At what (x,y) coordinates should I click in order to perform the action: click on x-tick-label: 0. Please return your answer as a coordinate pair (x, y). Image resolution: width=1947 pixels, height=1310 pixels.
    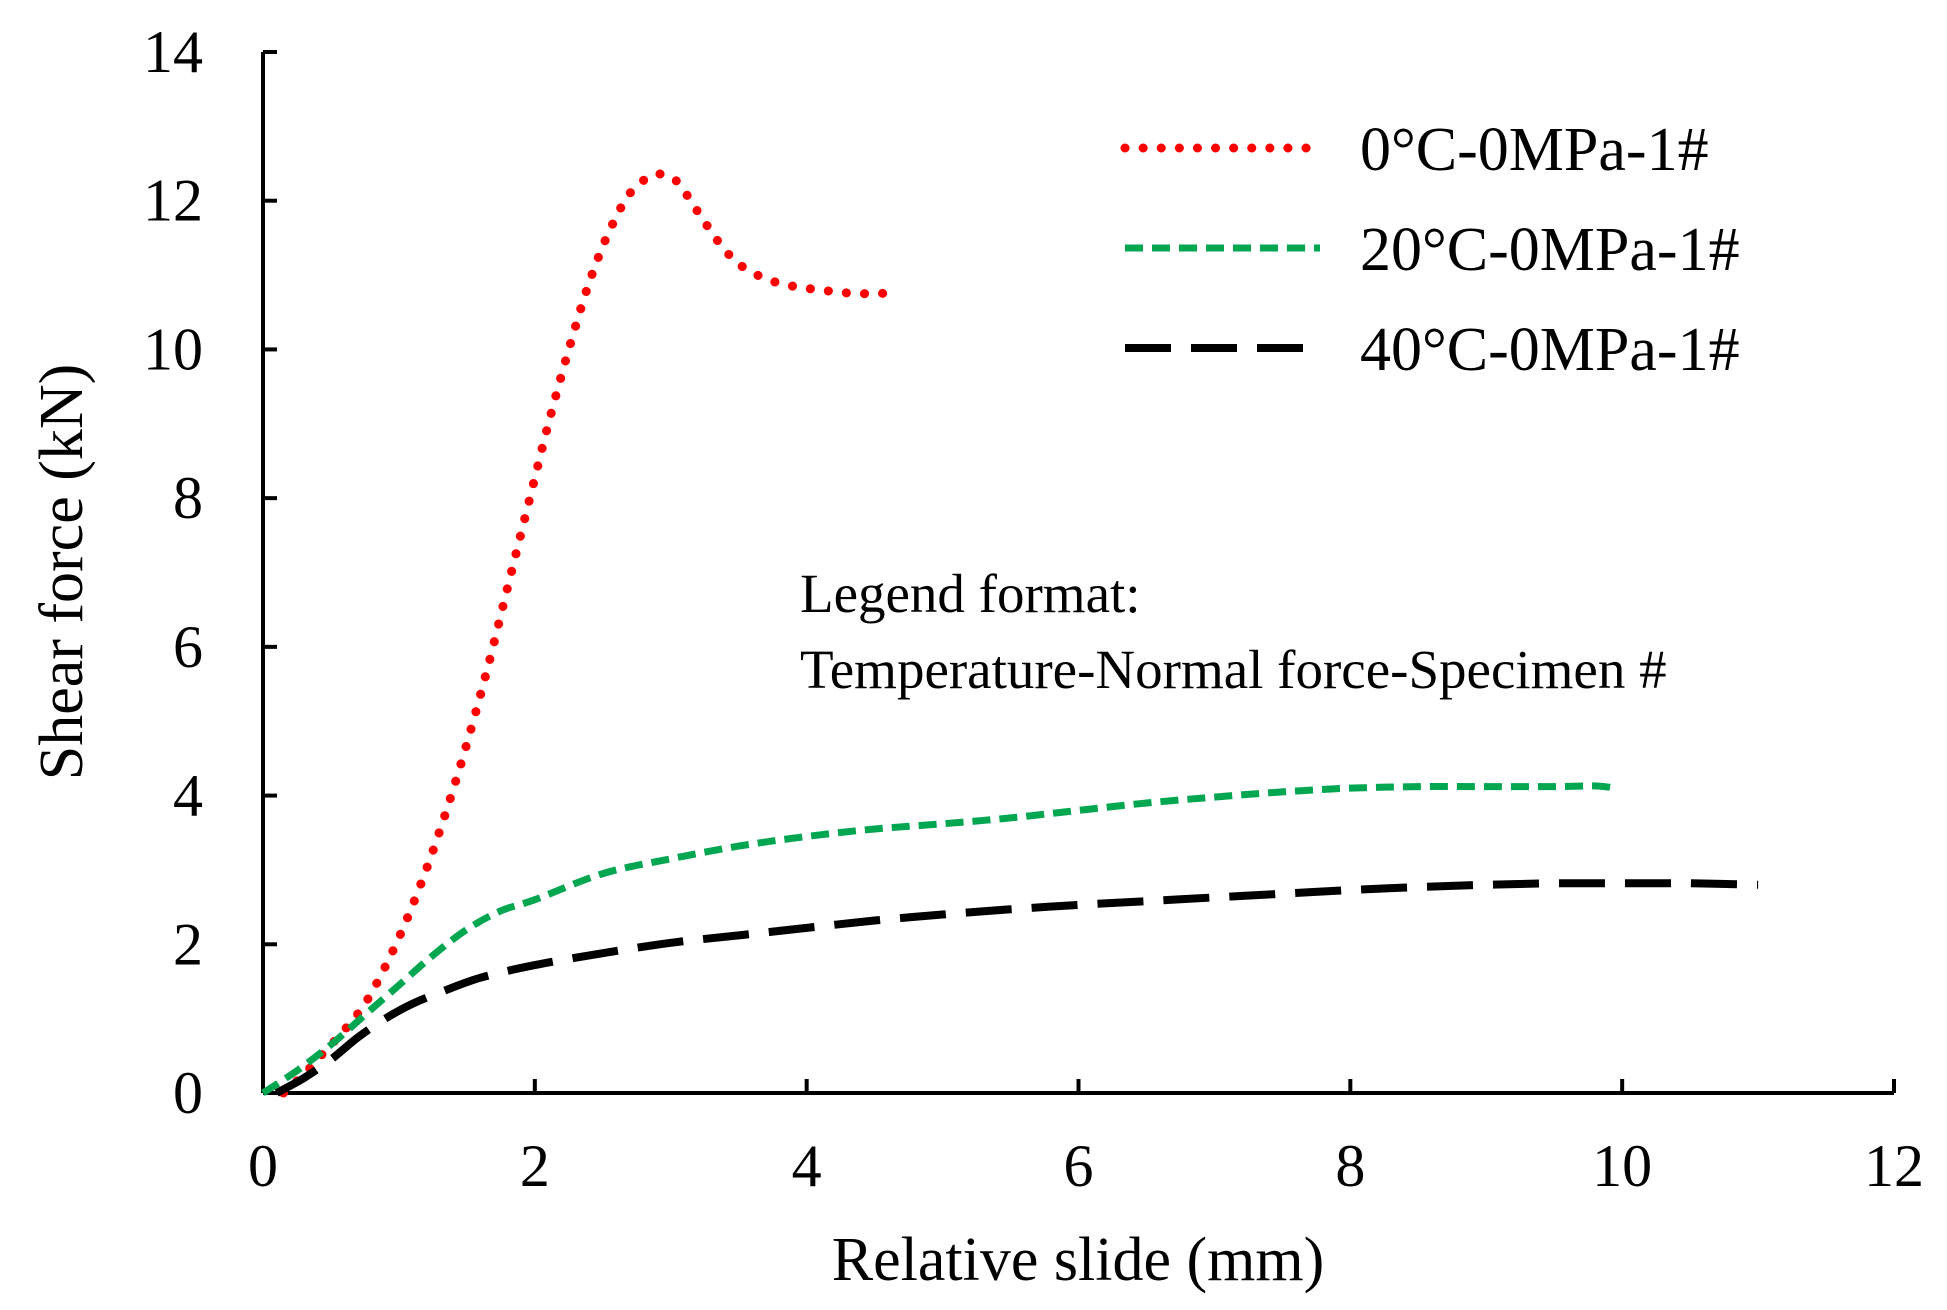
    Looking at the image, I should click on (263, 1166).